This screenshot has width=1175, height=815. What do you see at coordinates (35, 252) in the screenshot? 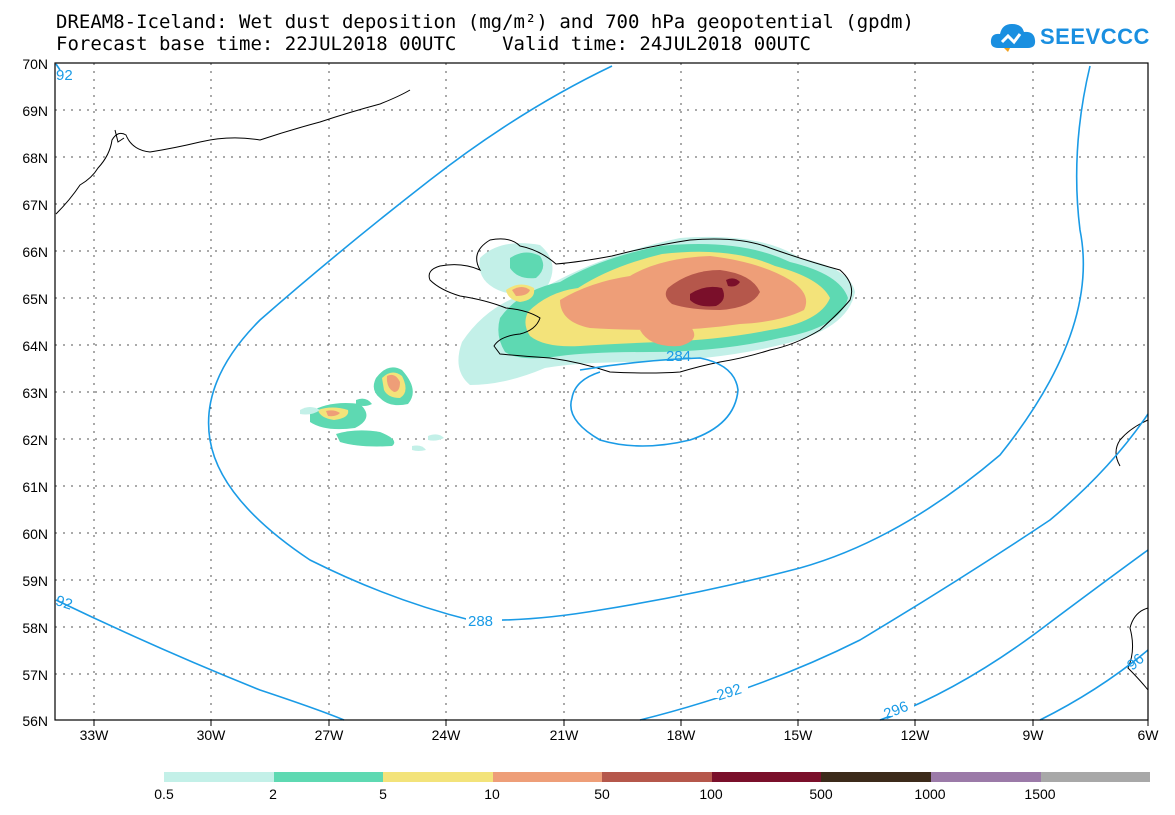
I see `lat-label: 66N` at bounding box center [35, 252].